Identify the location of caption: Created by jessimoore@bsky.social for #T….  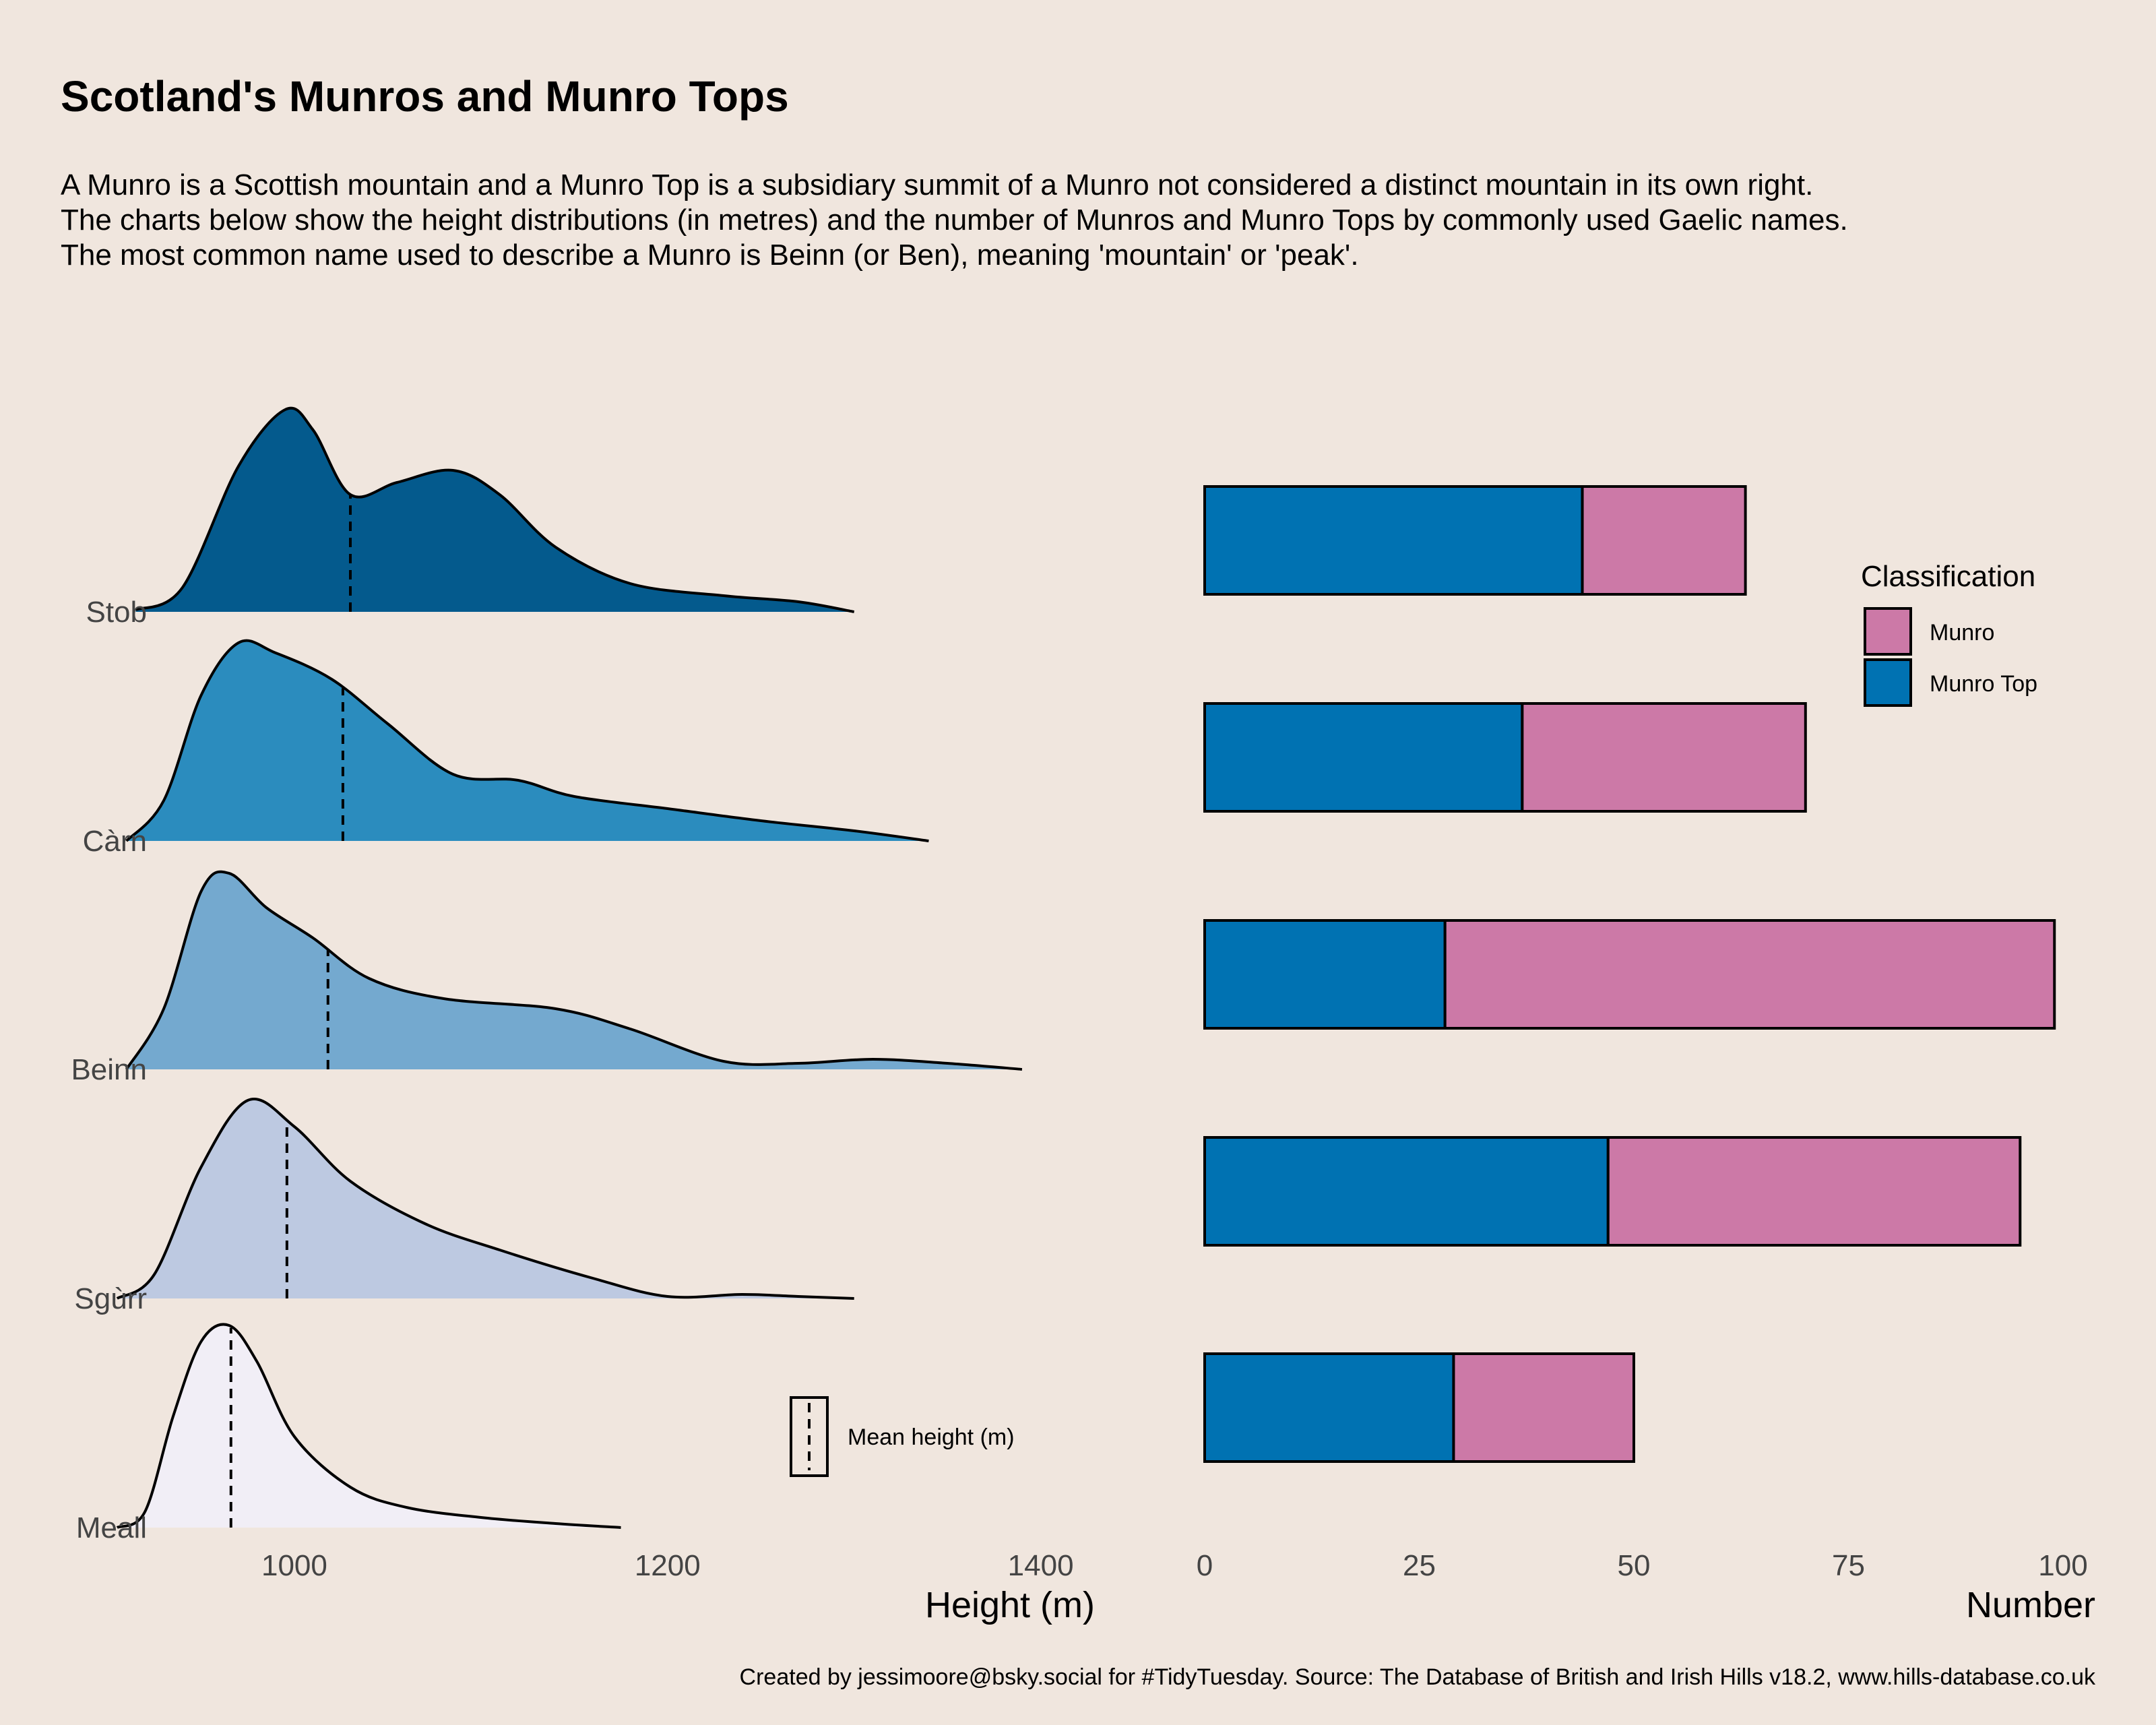
(1417, 1677).